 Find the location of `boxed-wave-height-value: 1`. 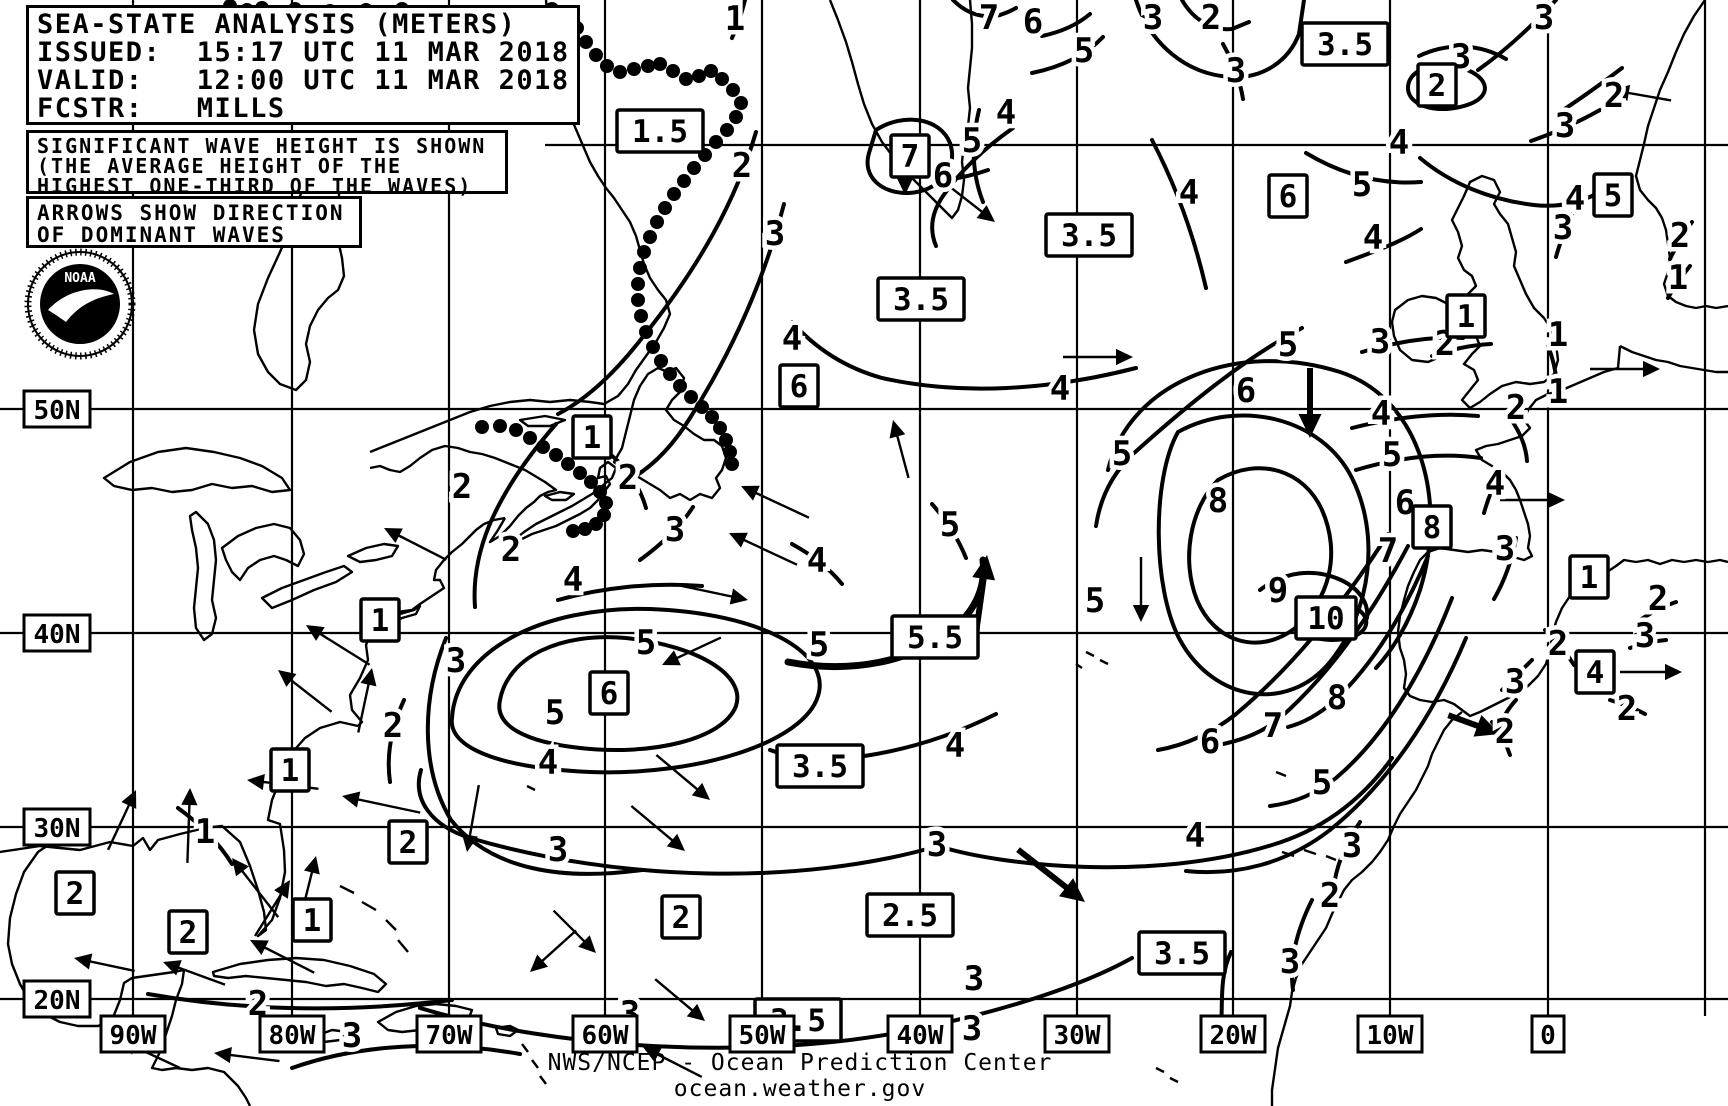

boxed-wave-height-value: 1 is located at coordinates (1589, 578).